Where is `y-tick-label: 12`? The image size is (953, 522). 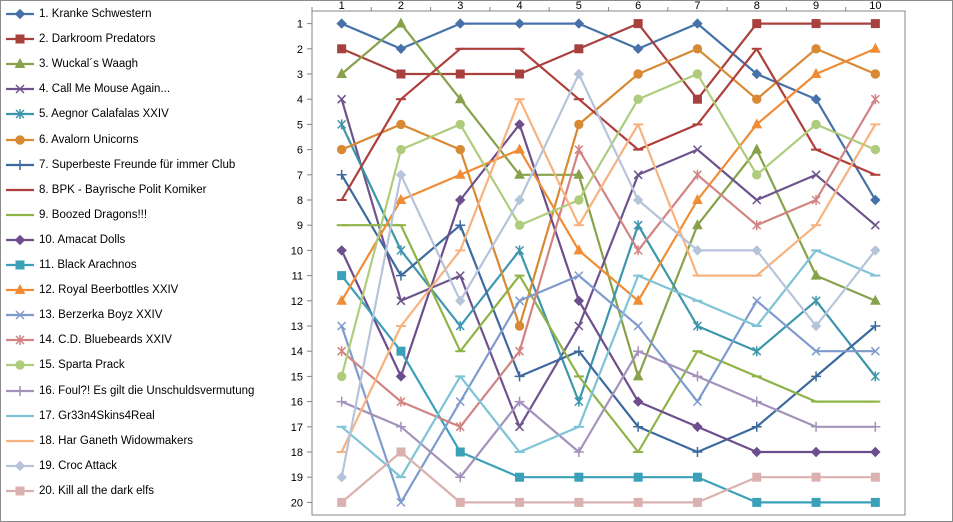
y-tick-label: 12 is located at coordinates (297, 302).